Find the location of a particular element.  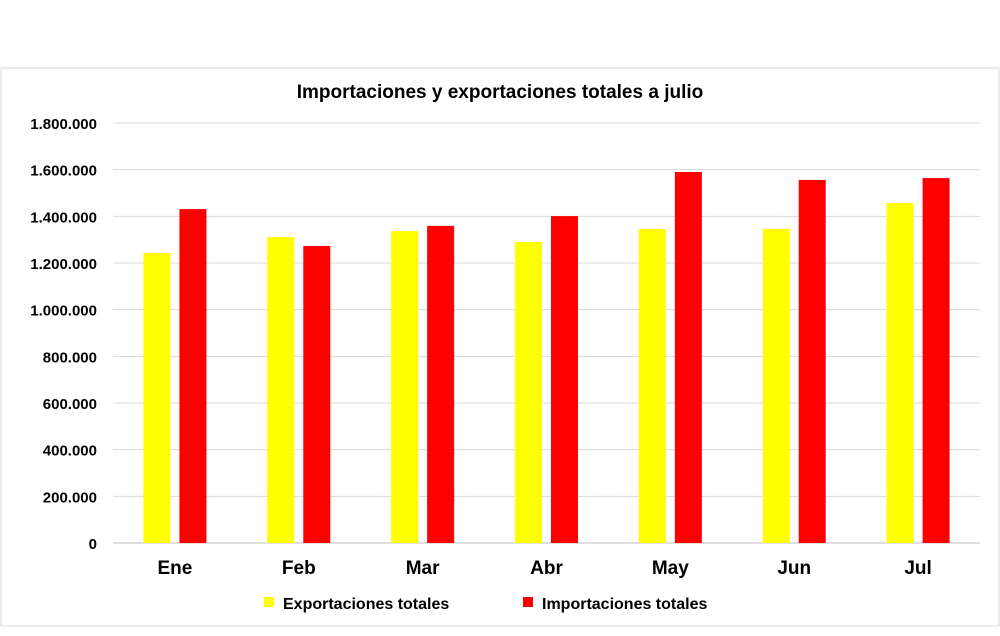

x-tick-label: Ene is located at coordinates (174, 568).